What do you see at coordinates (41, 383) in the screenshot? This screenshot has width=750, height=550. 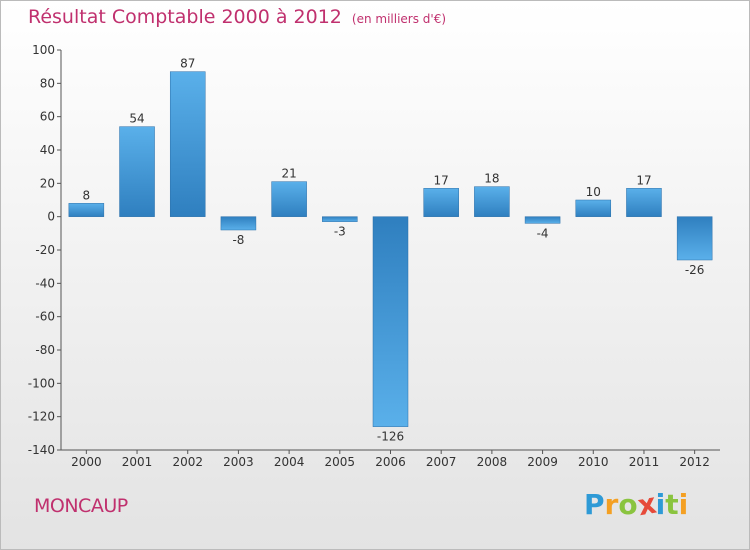 I see `y-tick-label: -100` at bounding box center [41, 383].